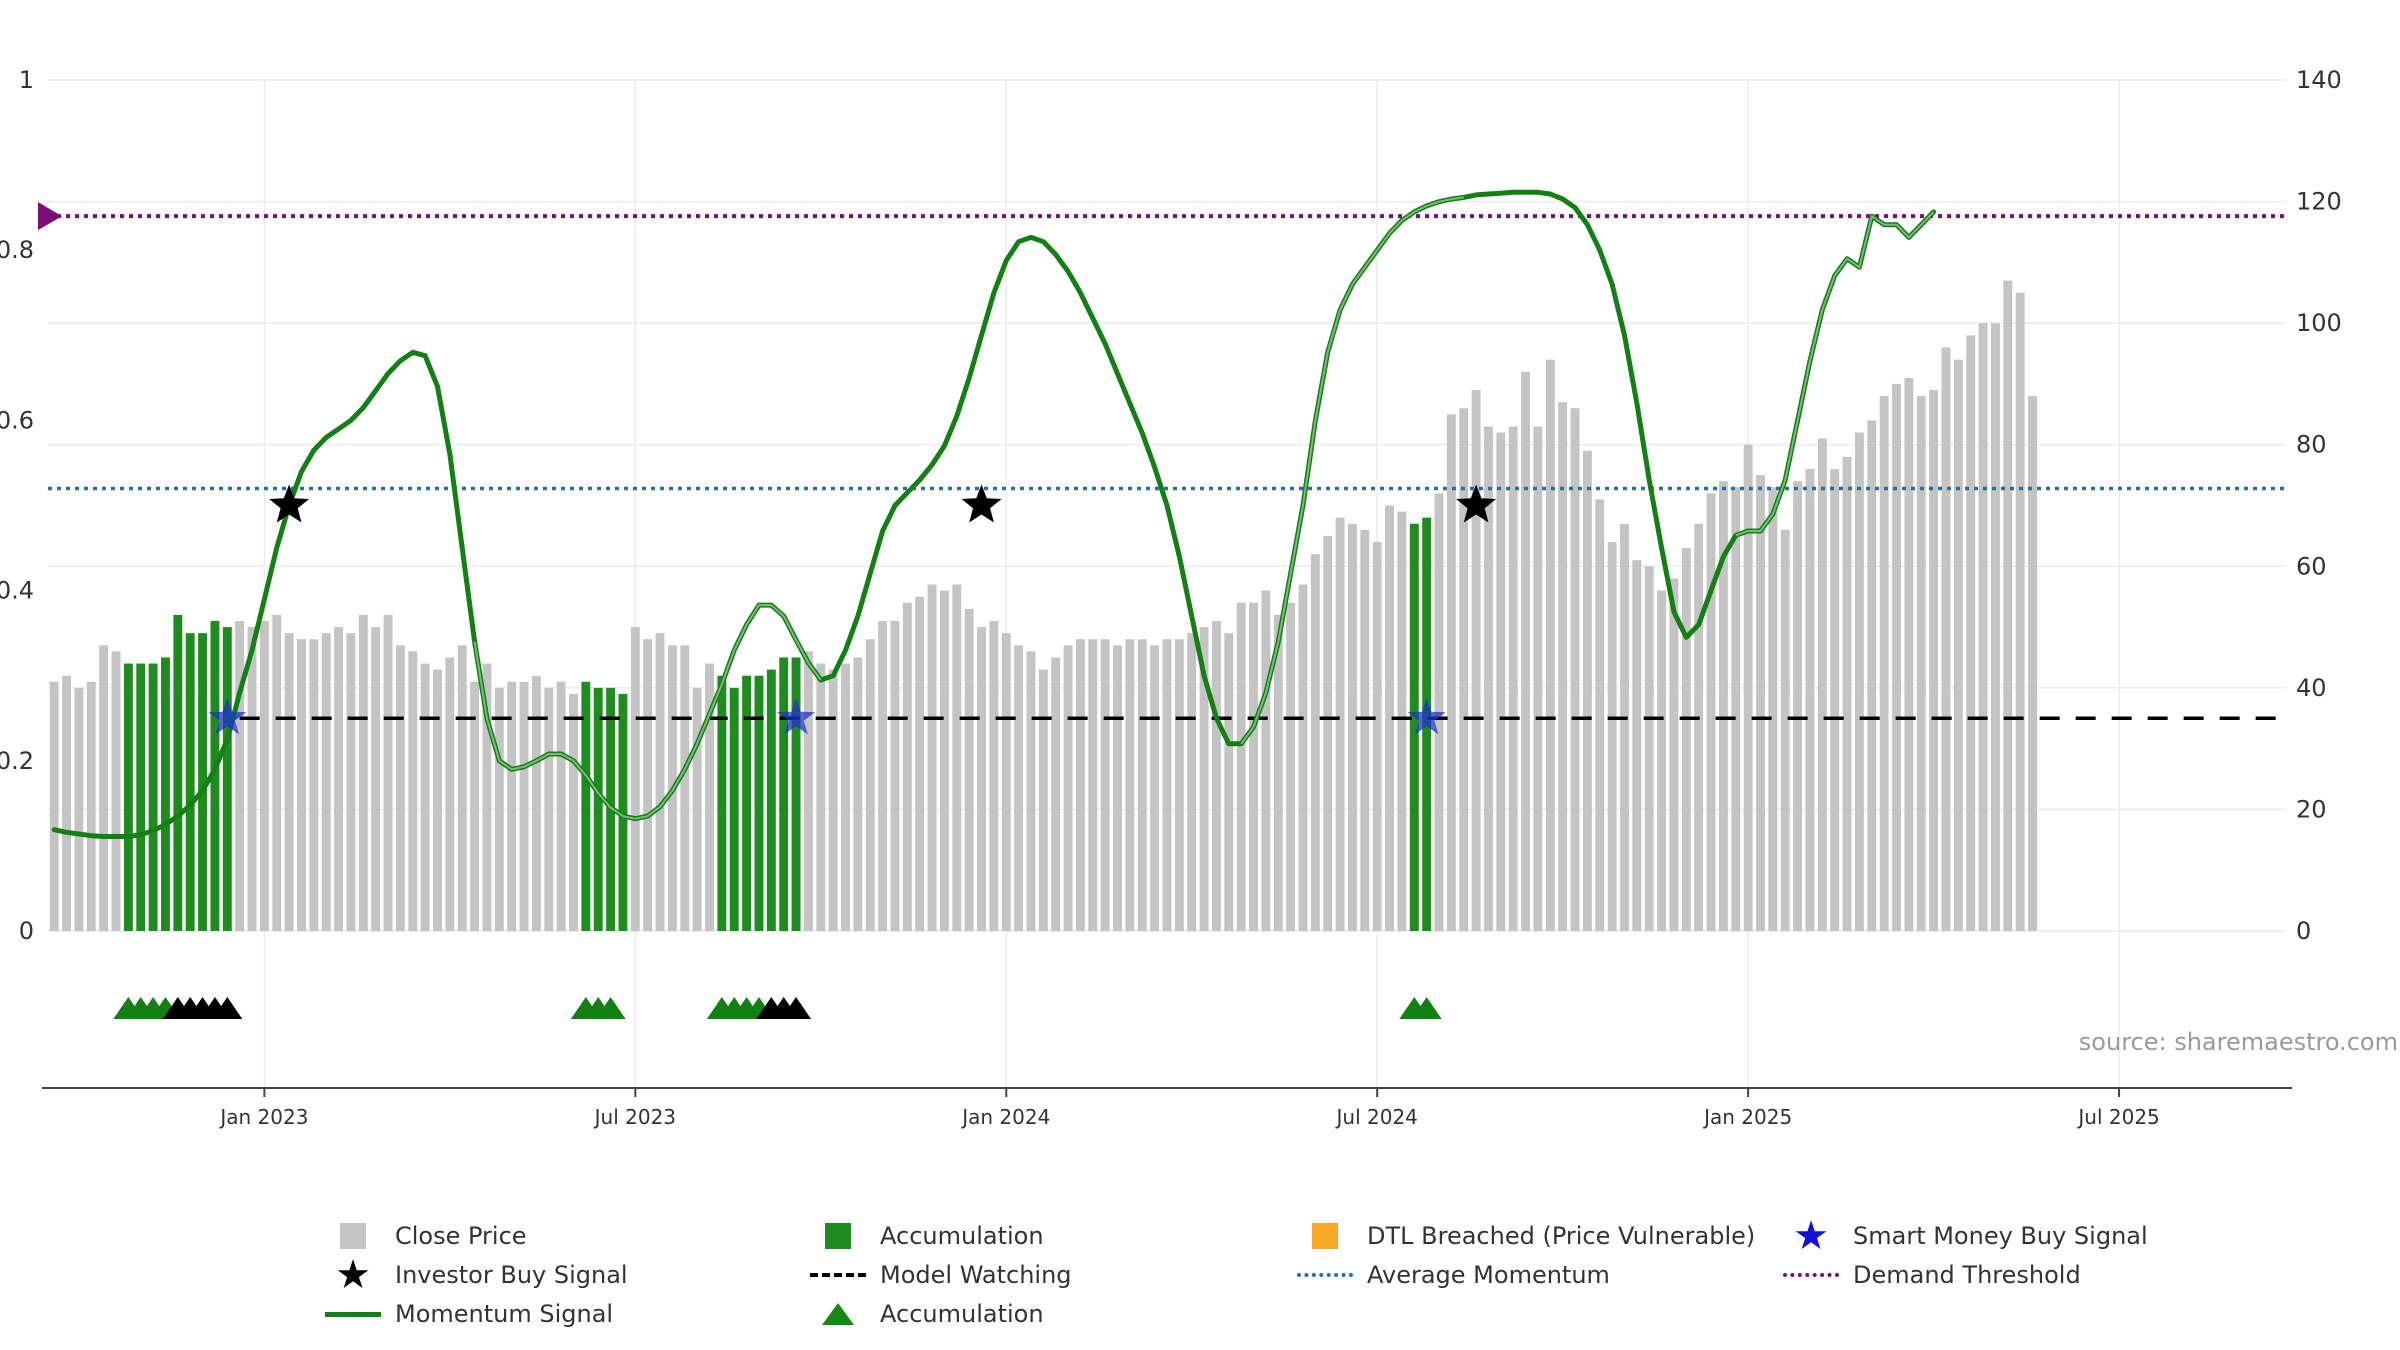  Describe the element at coordinates (1005, 1117) in the screenshot. I see `x-tick-label: Jan 2024` at that location.